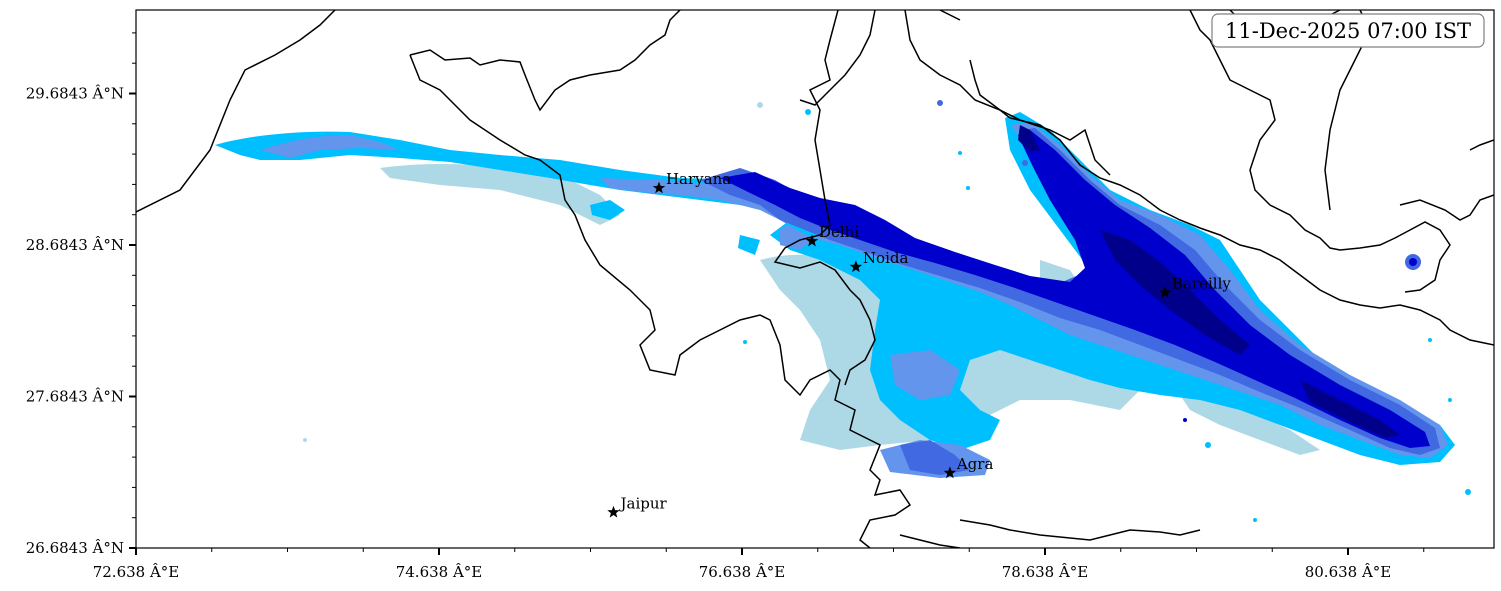 The width and height of the screenshot is (1501, 591). I want to click on city-label: Bareilly, so click(1201, 284).